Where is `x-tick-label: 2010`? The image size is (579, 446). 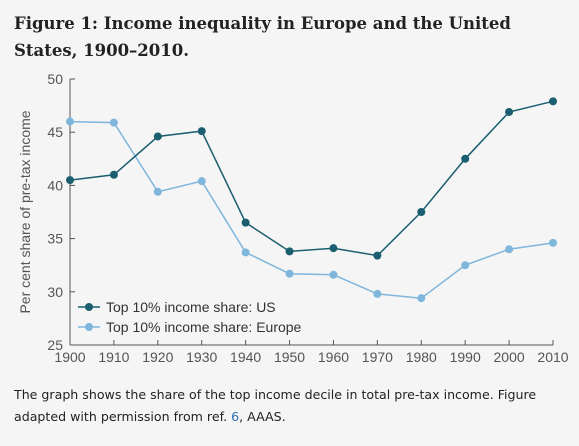
x-tick-label: 2010 is located at coordinates (552, 357).